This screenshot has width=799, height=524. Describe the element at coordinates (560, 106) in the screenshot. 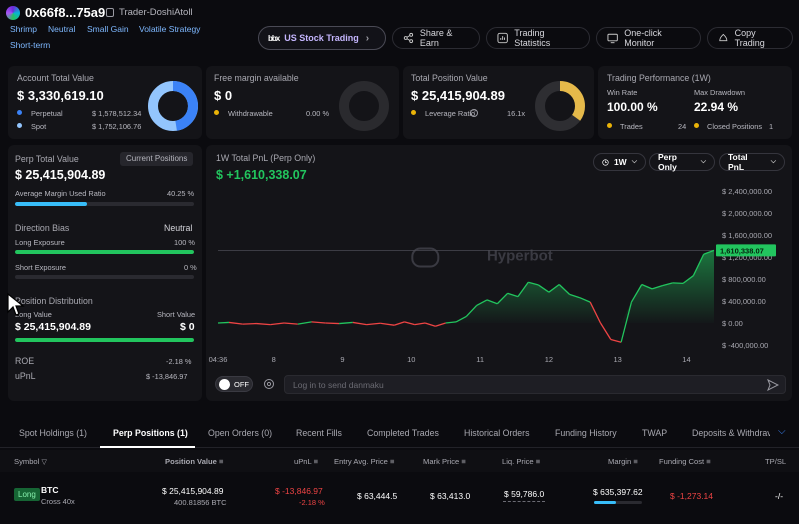

I see `leverage-arc` at that location.